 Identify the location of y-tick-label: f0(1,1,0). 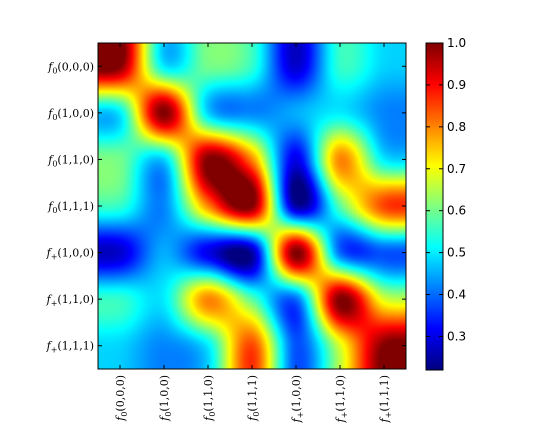
(70, 160).